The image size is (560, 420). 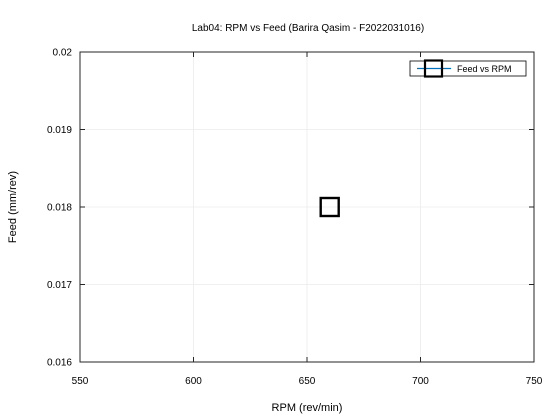 I want to click on legend-box, so click(x=468, y=68).